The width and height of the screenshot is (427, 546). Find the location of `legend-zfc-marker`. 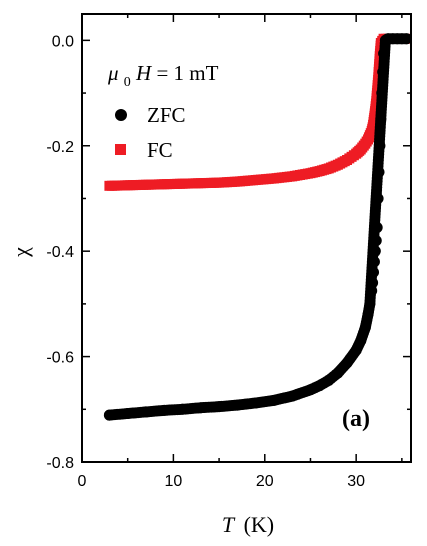

legend-zfc-marker is located at coordinates (121, 115).